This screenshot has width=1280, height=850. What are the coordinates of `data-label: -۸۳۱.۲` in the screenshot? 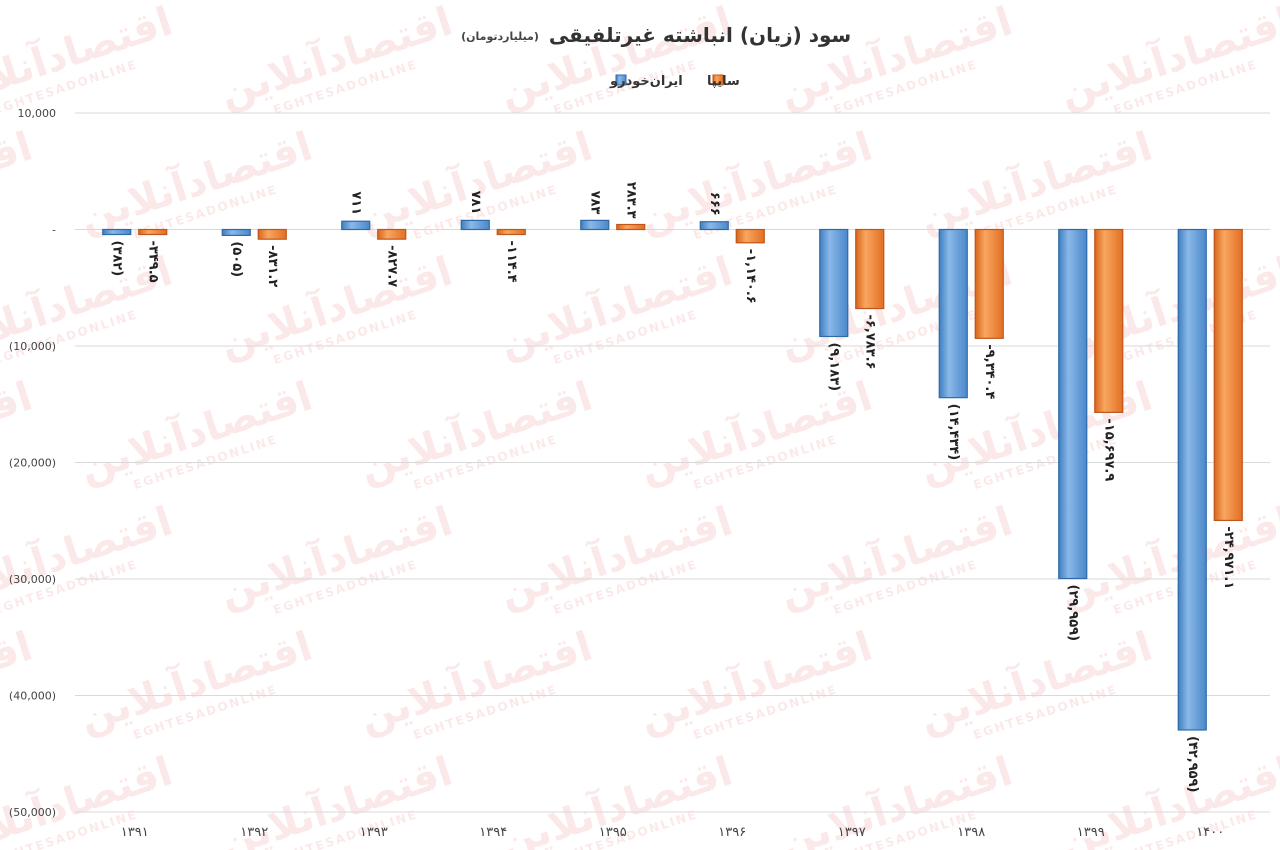 It's located at (272, 266).